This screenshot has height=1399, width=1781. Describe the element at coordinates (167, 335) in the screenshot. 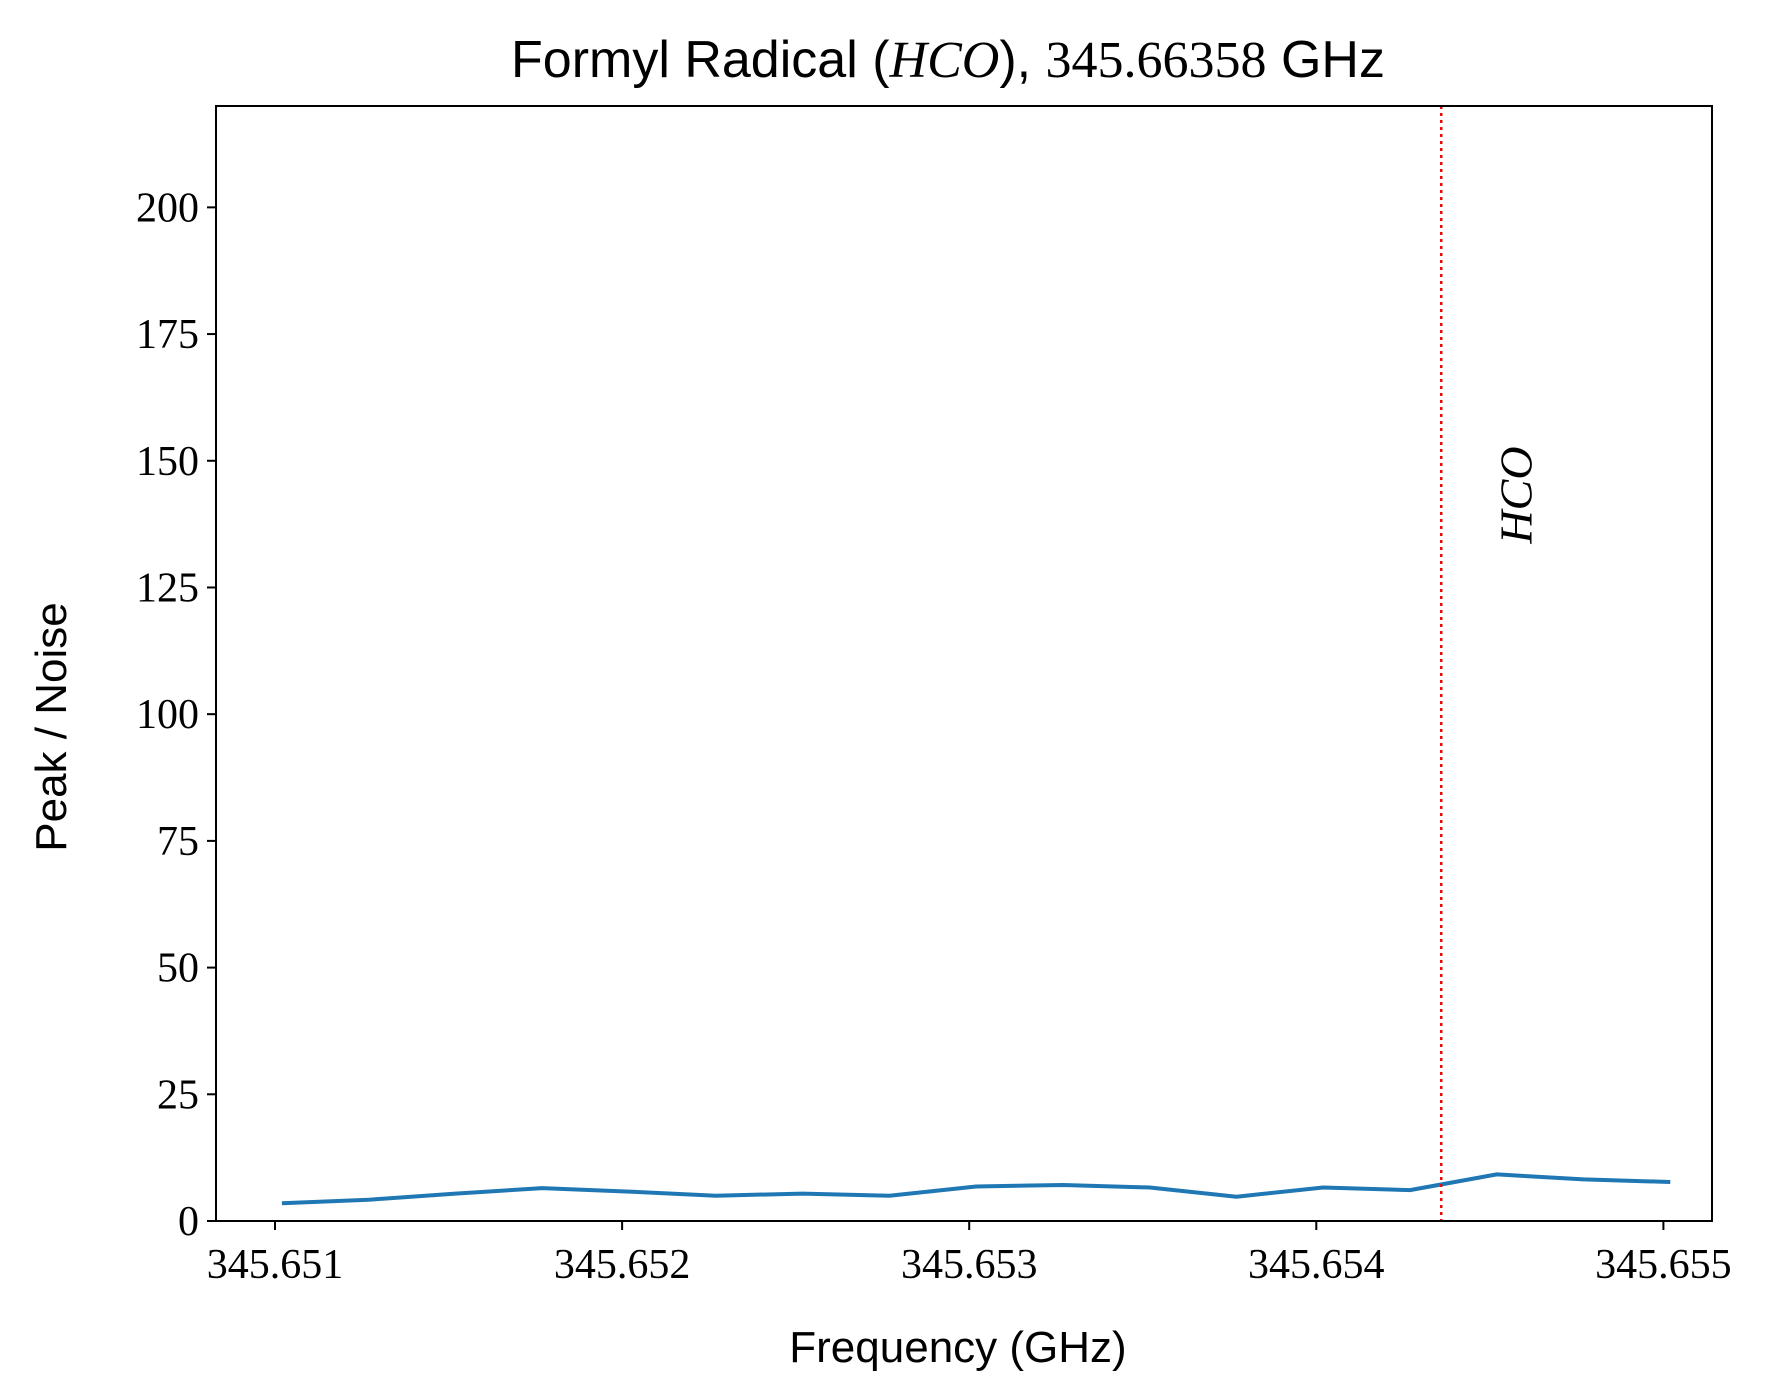

I see `y-tick-label: 175` at that location.